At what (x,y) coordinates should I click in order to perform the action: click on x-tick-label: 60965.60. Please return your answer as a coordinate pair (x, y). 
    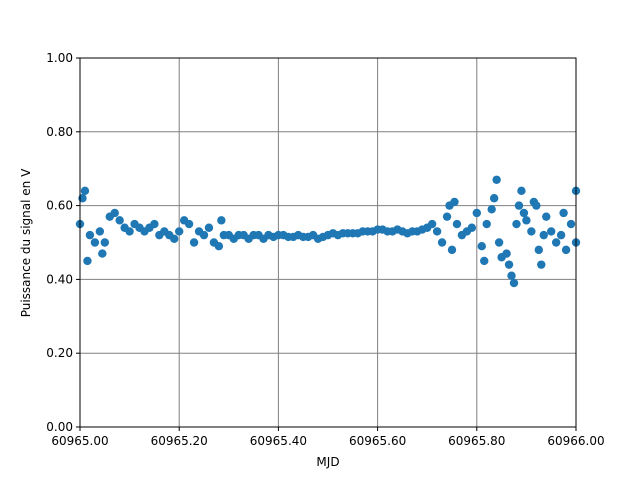
    Looking at the image, I should click on (377, 441).